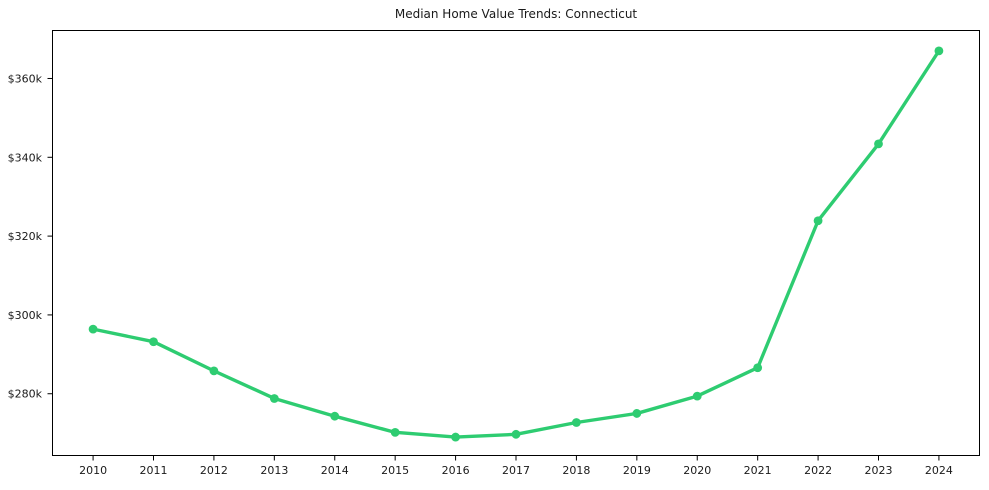 This screenshot has height=490, width=989. What do you see at coordinates (93, 470) in the screenshot?
I see `x-tick-label: 2010` at bounding box center [93, 470].